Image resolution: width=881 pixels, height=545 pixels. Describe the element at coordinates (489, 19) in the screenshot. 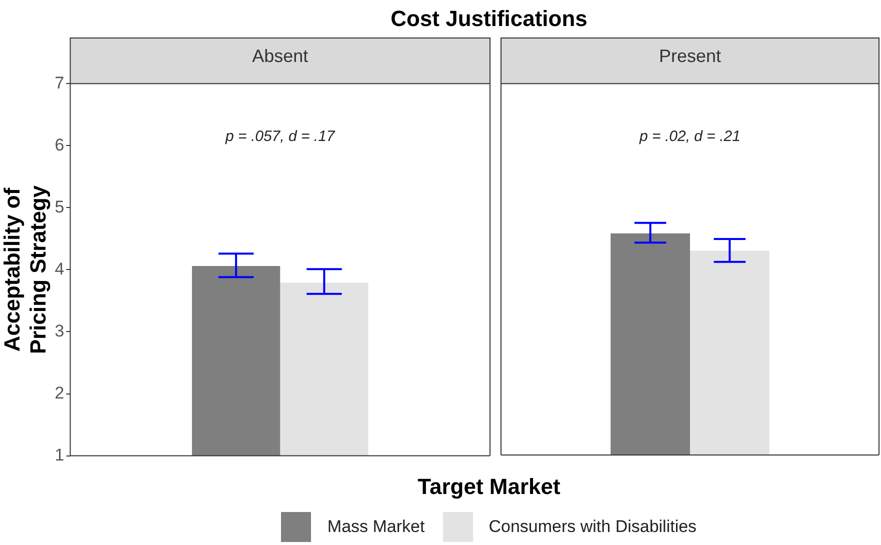

I see `chart-title: Cost Justifications` at that location.